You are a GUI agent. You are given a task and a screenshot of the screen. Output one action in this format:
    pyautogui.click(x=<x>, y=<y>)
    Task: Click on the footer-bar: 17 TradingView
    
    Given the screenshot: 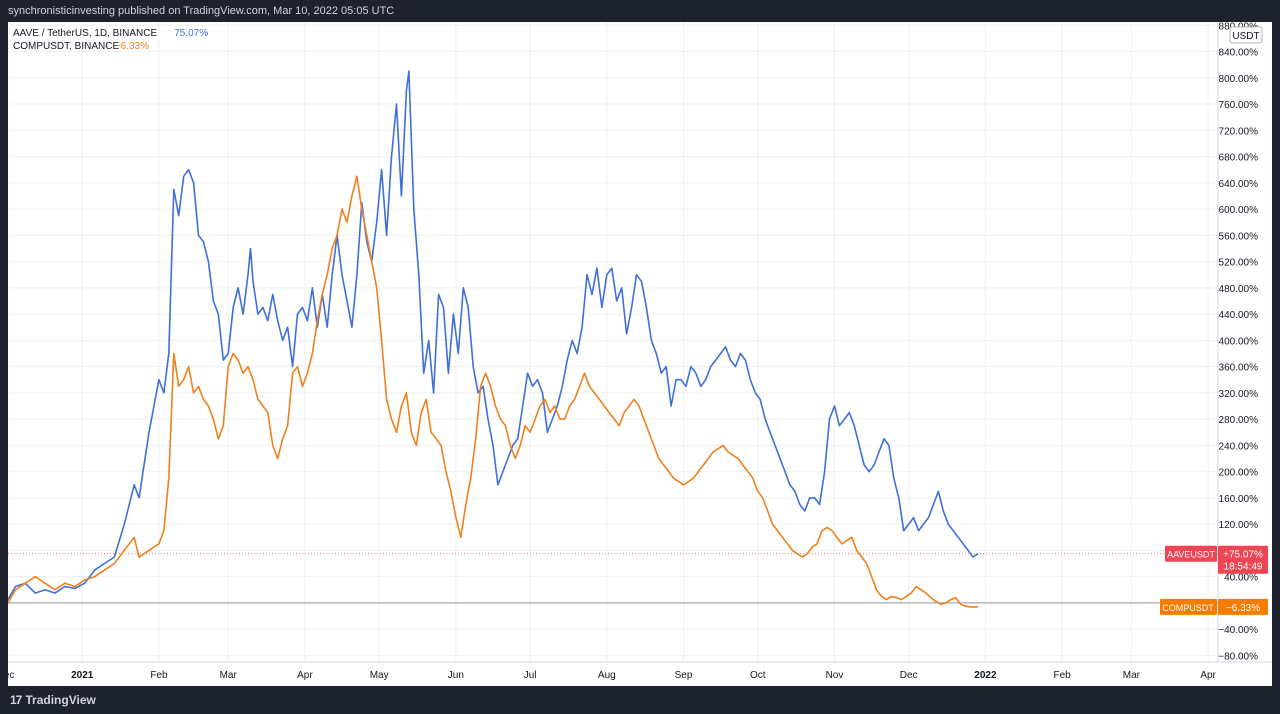 What is the action you would take?
    pyautogui.click(x=640, y=700)
    